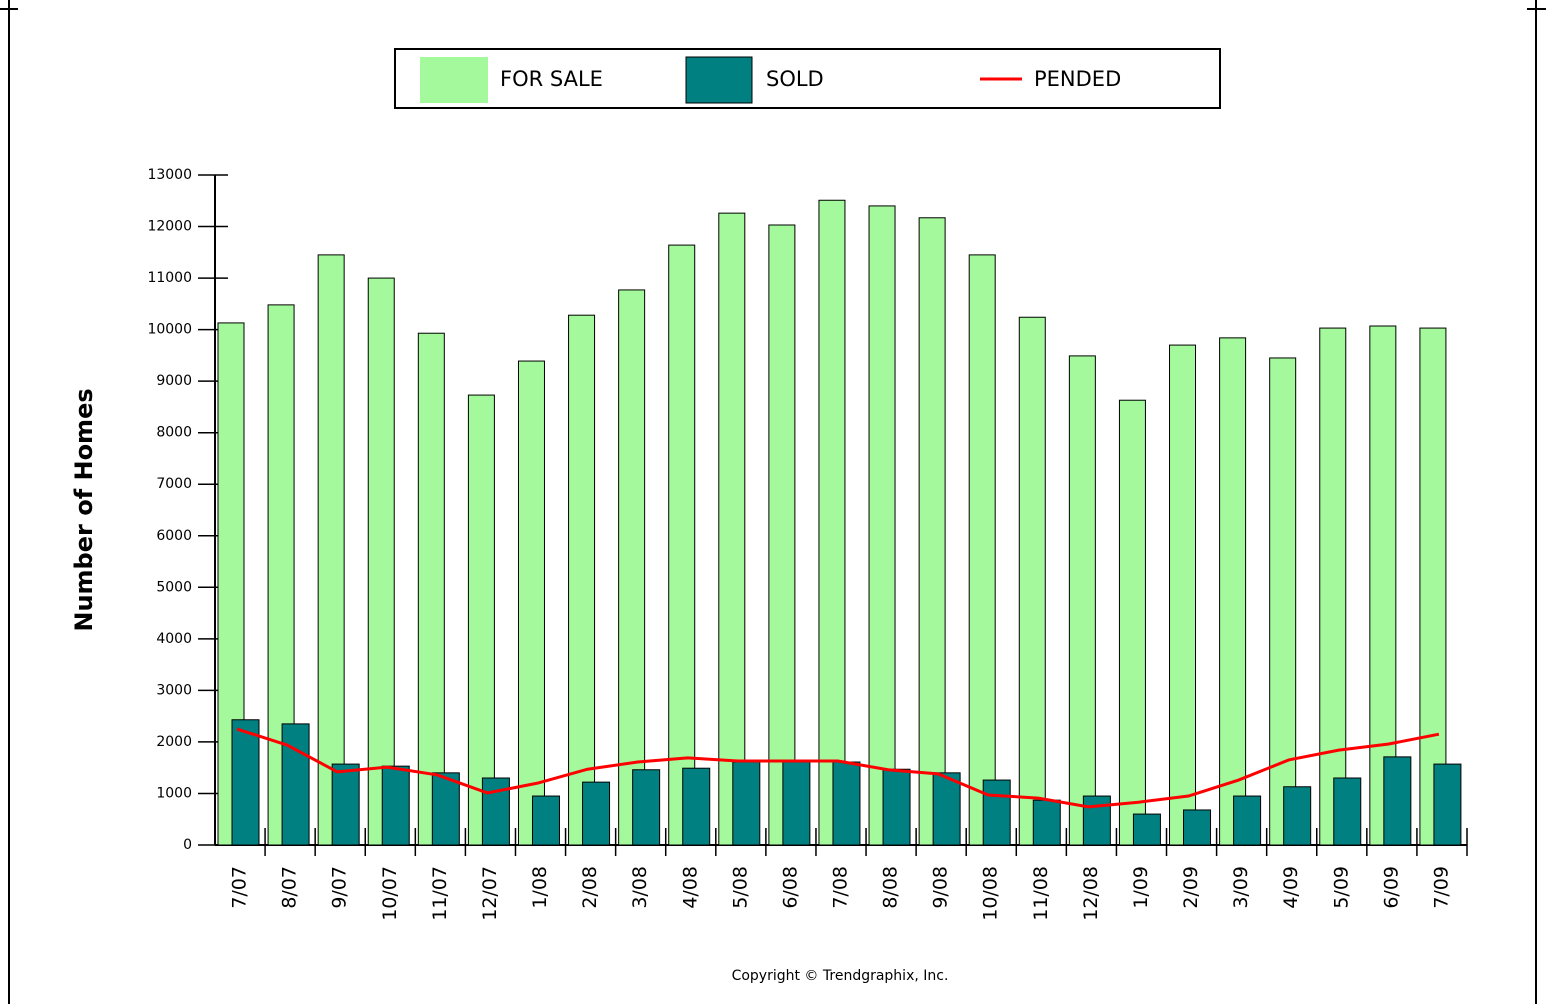  What do you see at coordinates (1341, 887) in the screenshot?
I see `x-tick-label: 5/09` at bounding box center [1341, 887].